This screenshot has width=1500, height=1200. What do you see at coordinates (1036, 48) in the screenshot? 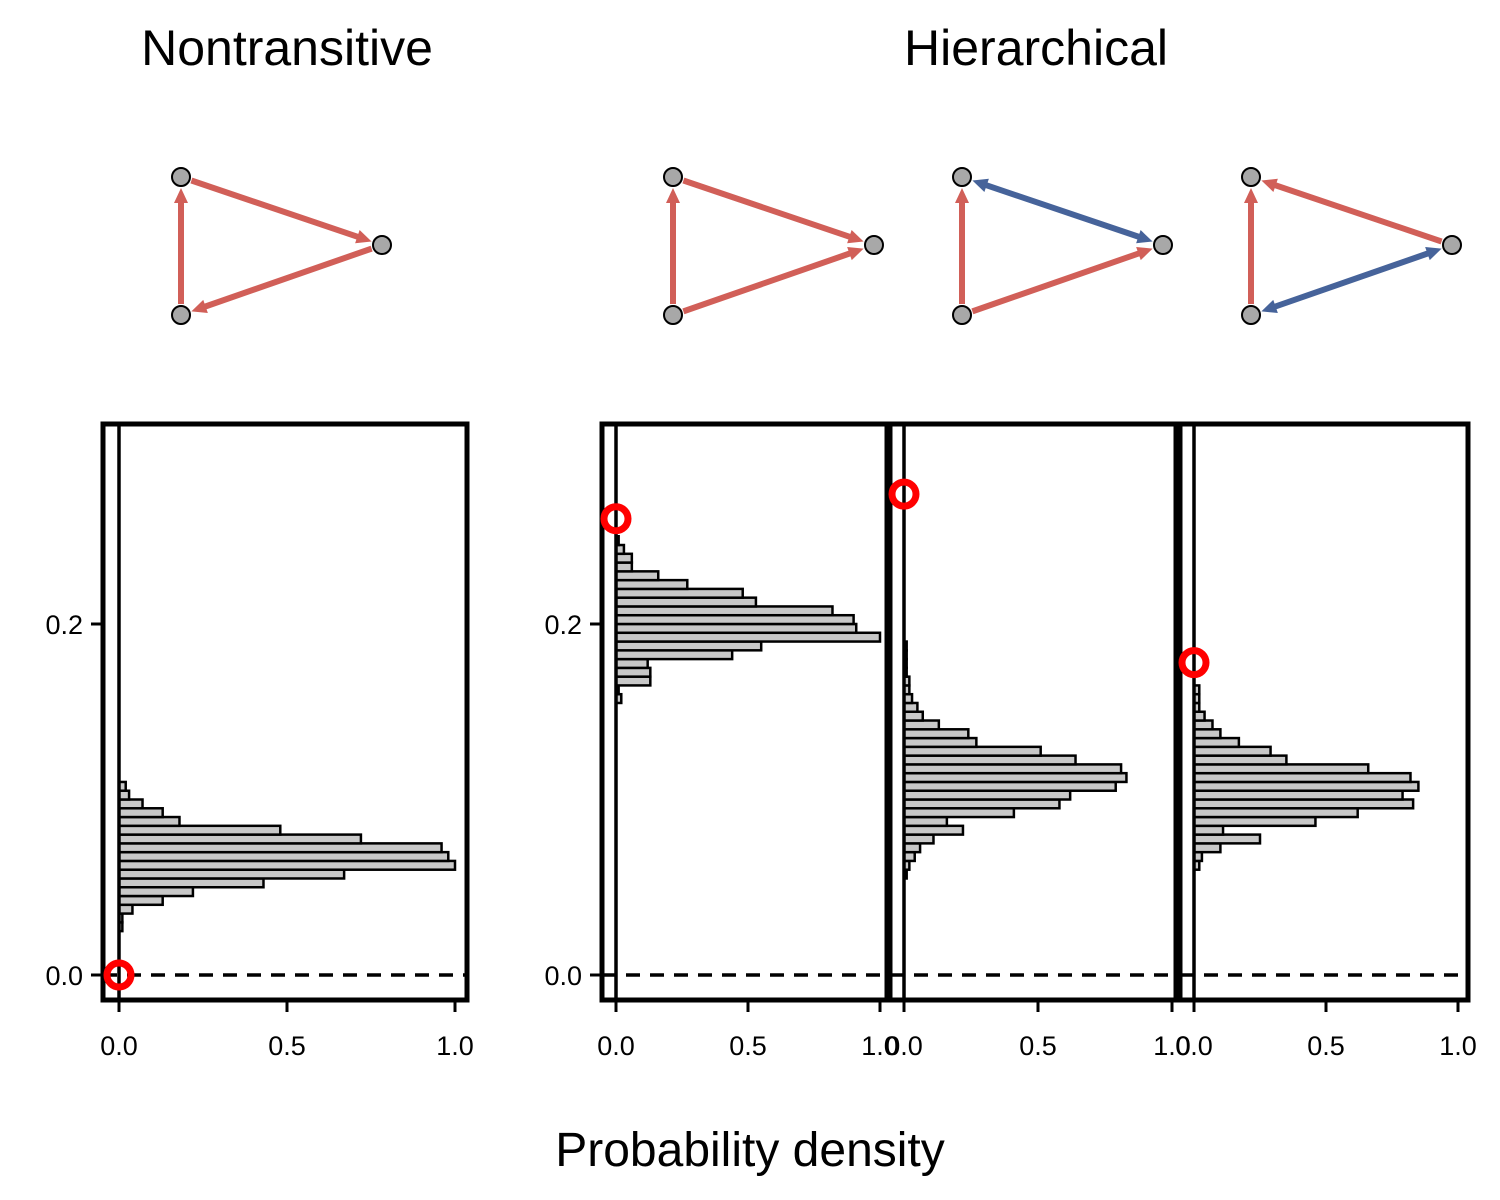
I see `title-hierarchical: Hierarchical` at bounding box center [1036, 48].